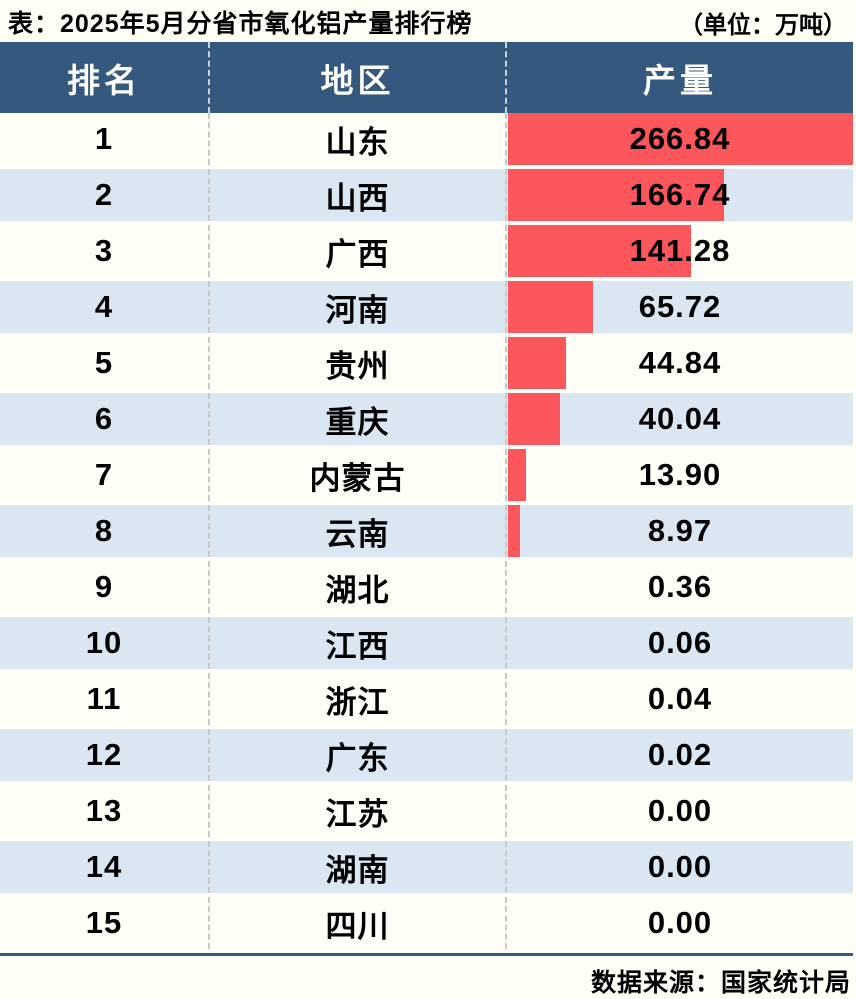 Image resolution: width=856 pixels, height=999 pixels. Describe the element at coordinates (680, 642) in the screenshot. I see `value-cell: 0.06` at that location.